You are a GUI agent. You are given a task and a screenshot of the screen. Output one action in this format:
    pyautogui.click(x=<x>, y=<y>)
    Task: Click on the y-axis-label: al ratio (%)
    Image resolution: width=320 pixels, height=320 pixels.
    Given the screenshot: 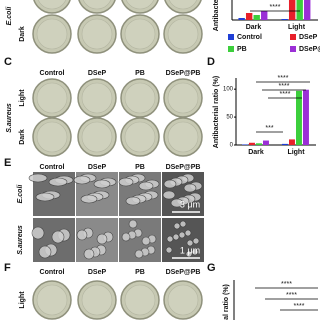 What is the action you would take?
    pyautogui.click(x=226, y=302)
    